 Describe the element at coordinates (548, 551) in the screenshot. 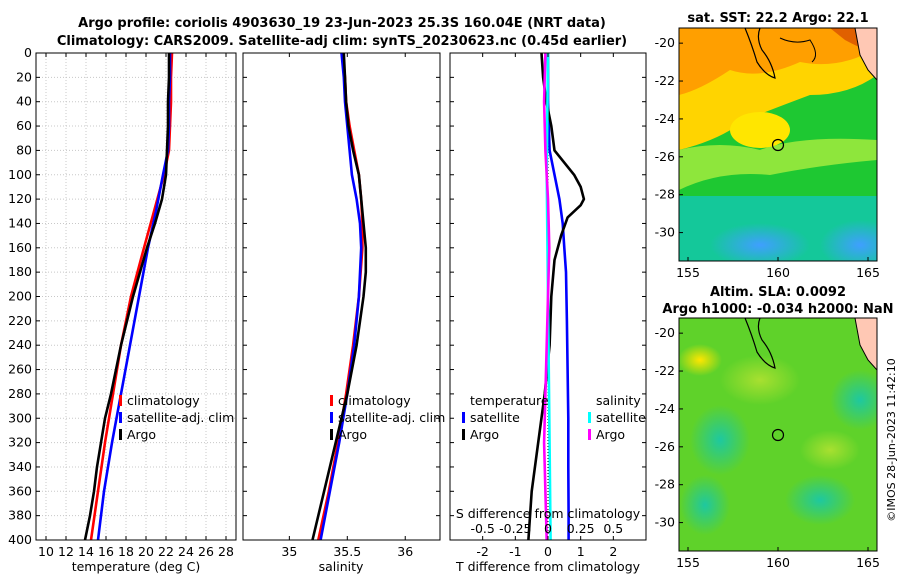

I see `x-tick-label: 0` at that location.